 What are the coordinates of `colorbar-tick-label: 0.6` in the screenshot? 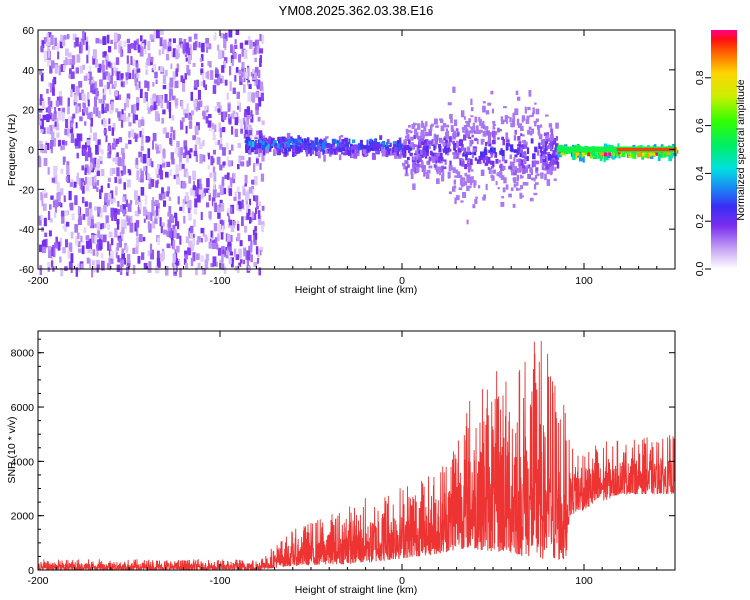 It's located at (700, 125).